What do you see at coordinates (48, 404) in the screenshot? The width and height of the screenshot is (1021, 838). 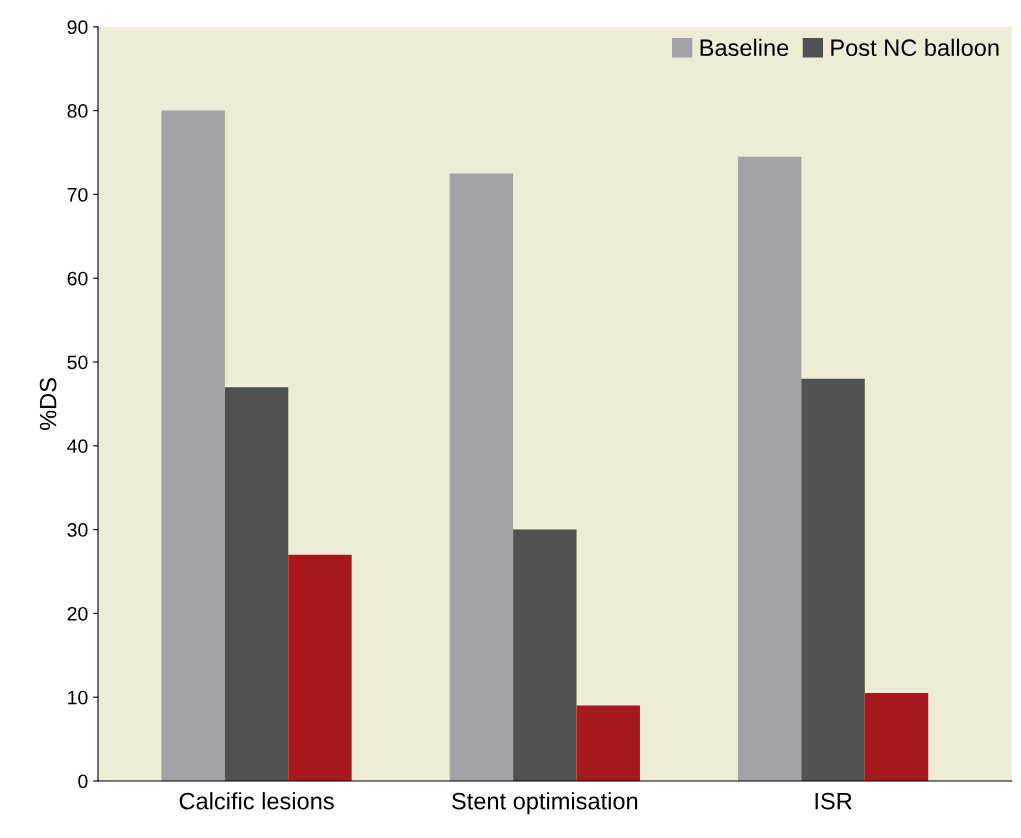 I see `y-axis-title: %DS` at bounding box center [48, 404].